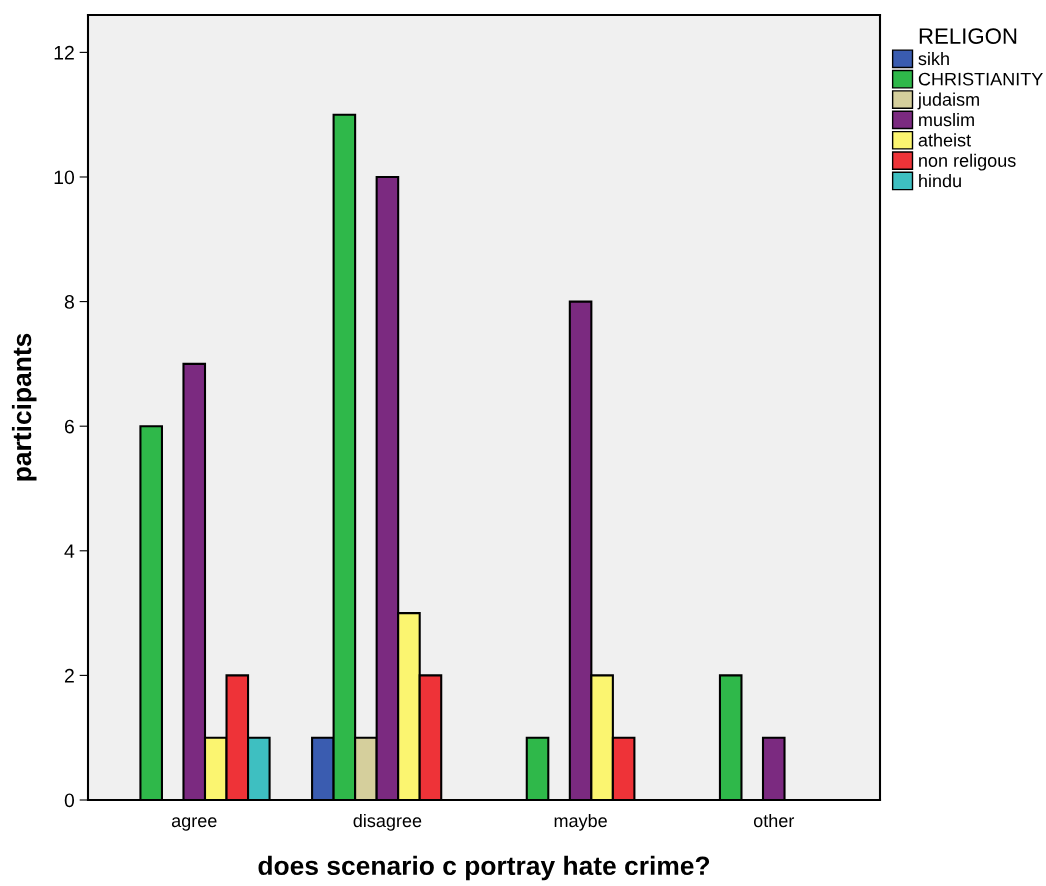 The height and width of the screenshot is (886, 1046). I want to click on y-axis-title: participants, so click(24, 407).